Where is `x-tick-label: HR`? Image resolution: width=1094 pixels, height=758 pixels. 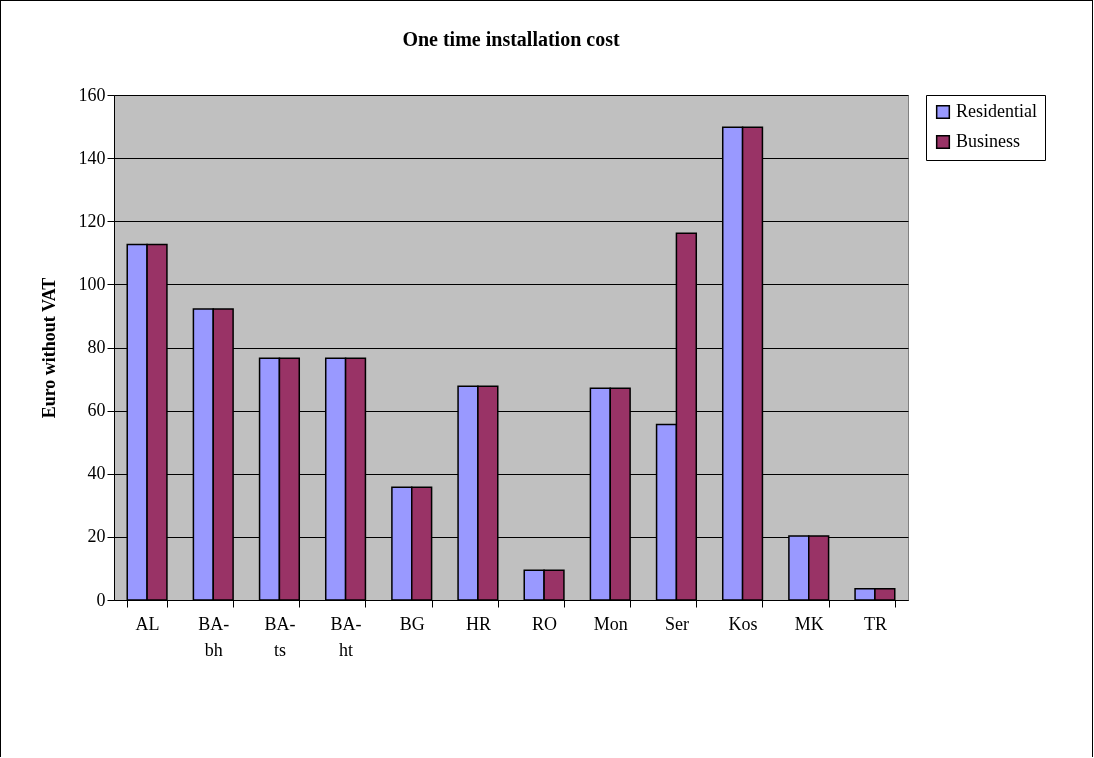 x-tick-label: HR is located at coordinates (478, 623).